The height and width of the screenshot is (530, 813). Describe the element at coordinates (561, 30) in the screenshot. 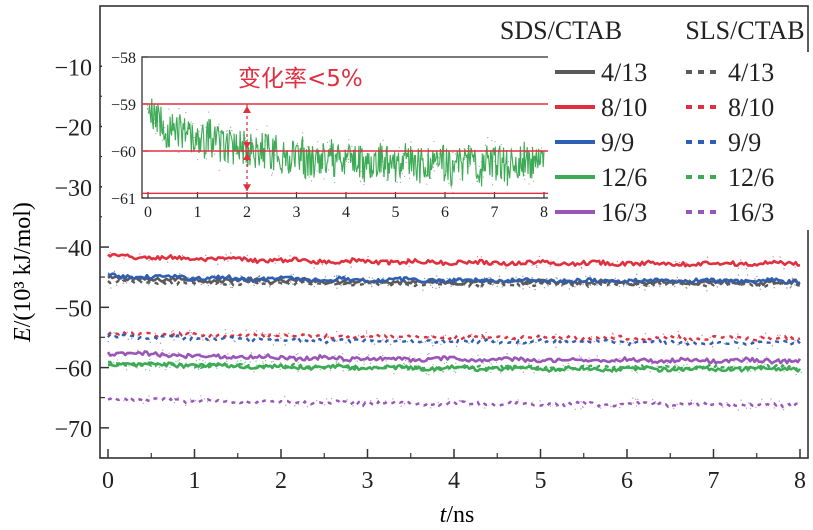

I see `legend-header-sds-ctab: SDS/CTAB` at that location.